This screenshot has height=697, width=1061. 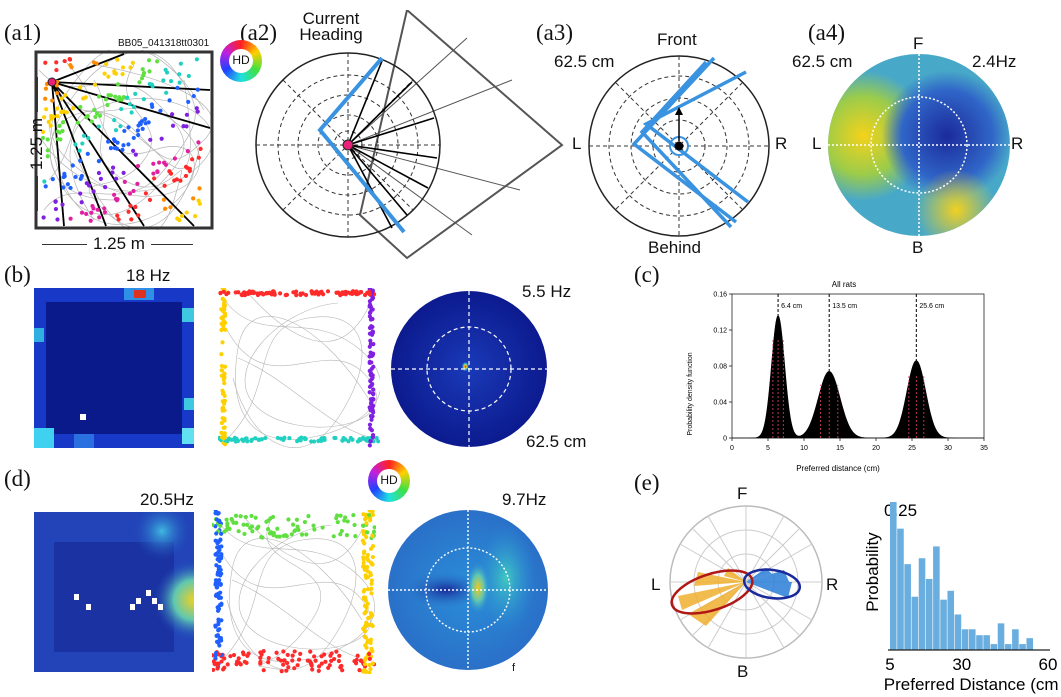 I want to click on b-empty-bin, so click(x=83, y=417).